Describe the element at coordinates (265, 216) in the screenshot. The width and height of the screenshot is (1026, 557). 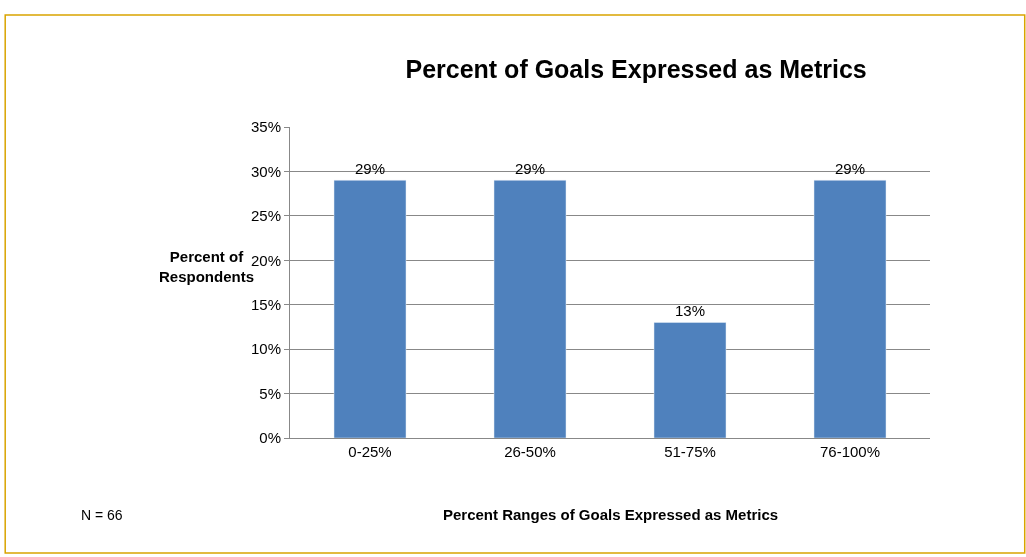
I see `y-tick-label: 25%` at that location.